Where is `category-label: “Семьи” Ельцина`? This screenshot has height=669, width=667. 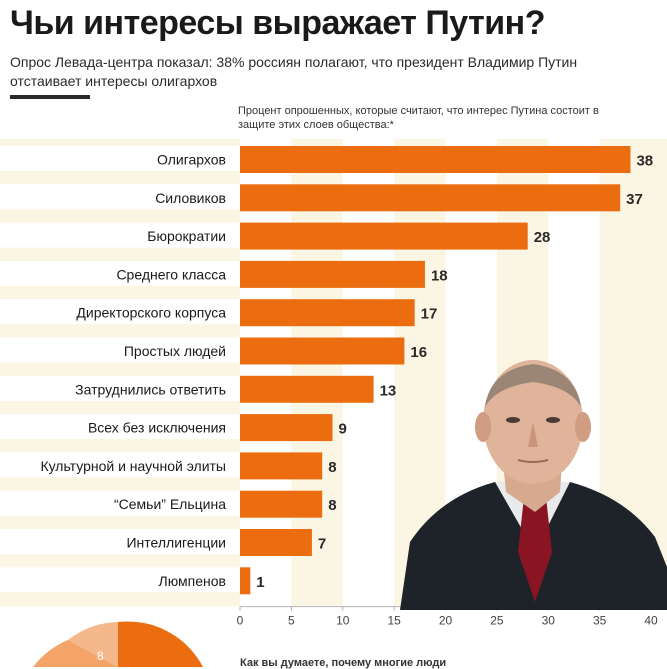
category-label: “Семьи” Ельцина is located at coordinates (170, 504).